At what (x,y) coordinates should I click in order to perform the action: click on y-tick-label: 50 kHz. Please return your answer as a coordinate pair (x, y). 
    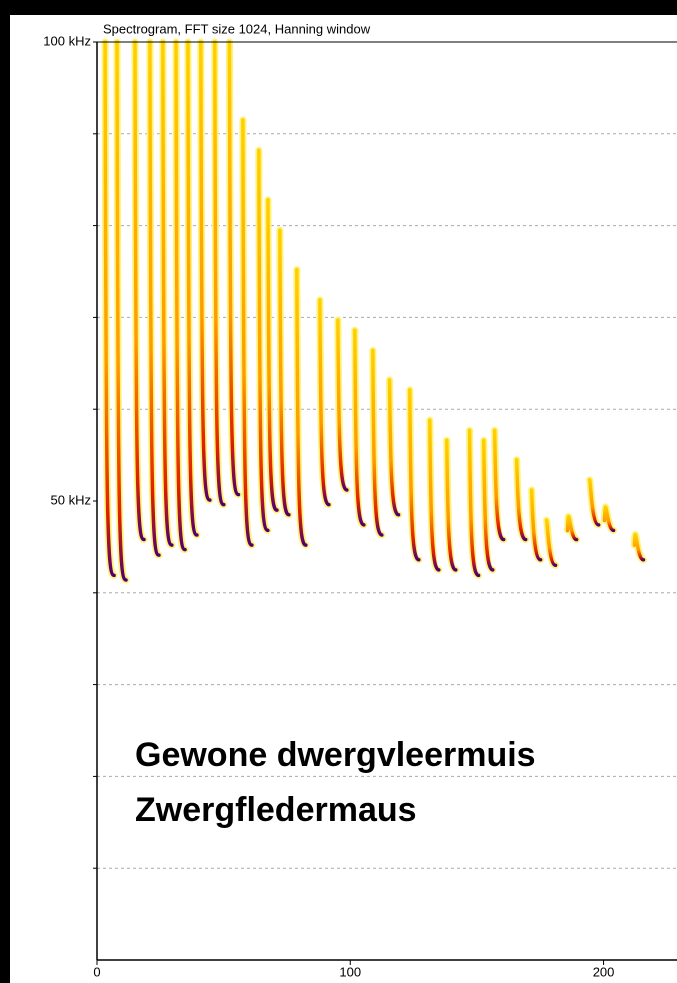
    Looking at the image, I should click on (71, 499).